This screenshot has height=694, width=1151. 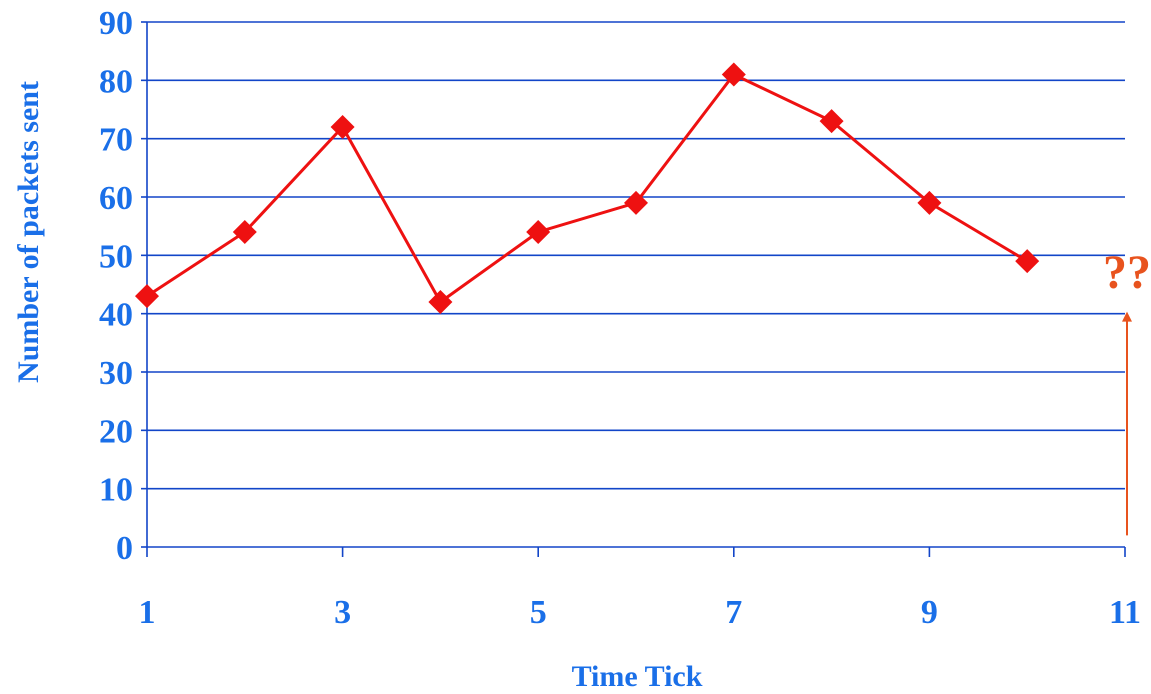 What do you see at coordinates (116, 490) in the screenshot?
I see `y-tick-label-10: 10` at bounding box center [116, 490].